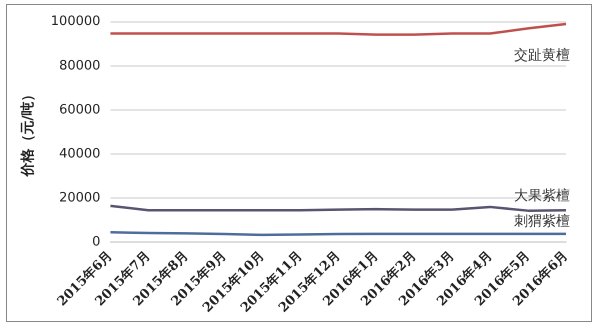  Describe the element at coordinates (542, 221) in the screenshot. I see `series-label: 刺猬紫檀` at that location.